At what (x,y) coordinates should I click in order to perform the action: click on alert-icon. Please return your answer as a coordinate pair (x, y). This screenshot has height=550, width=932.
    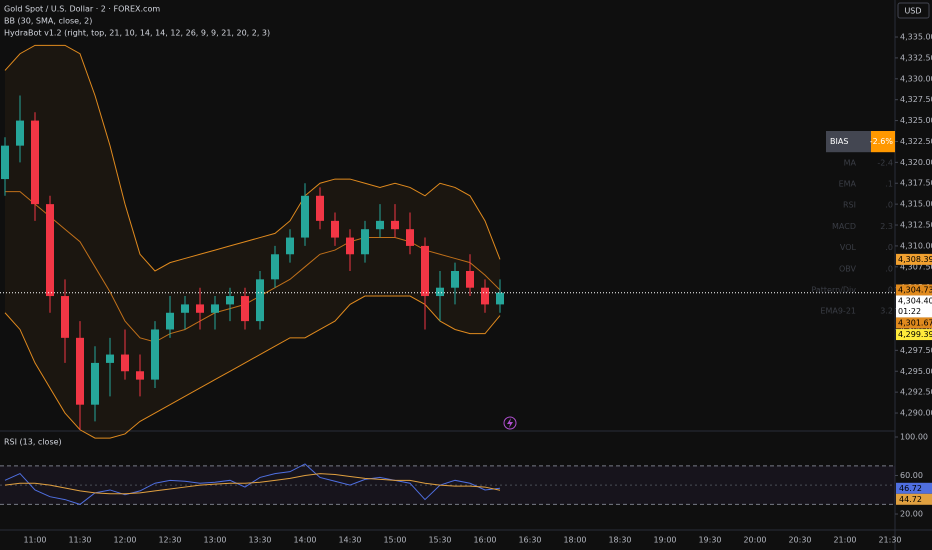
    Looking at the image, I should click on (510, 423).